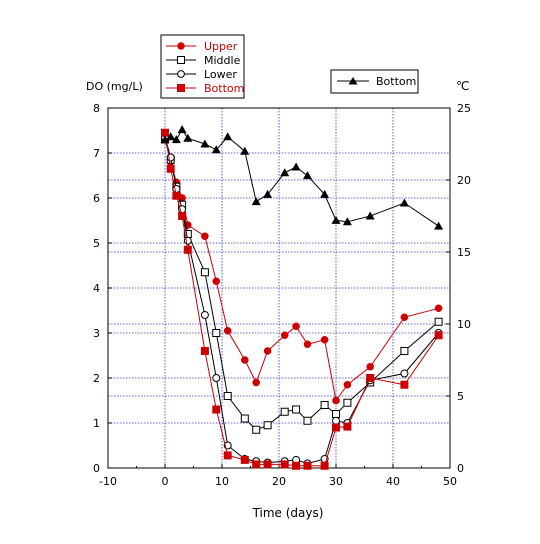 The height and width of the screenshot is (544, 540). Describe the element at coordinates (96, 333) in the screenshot. I see `y-left-tick-label: 3` at that location.